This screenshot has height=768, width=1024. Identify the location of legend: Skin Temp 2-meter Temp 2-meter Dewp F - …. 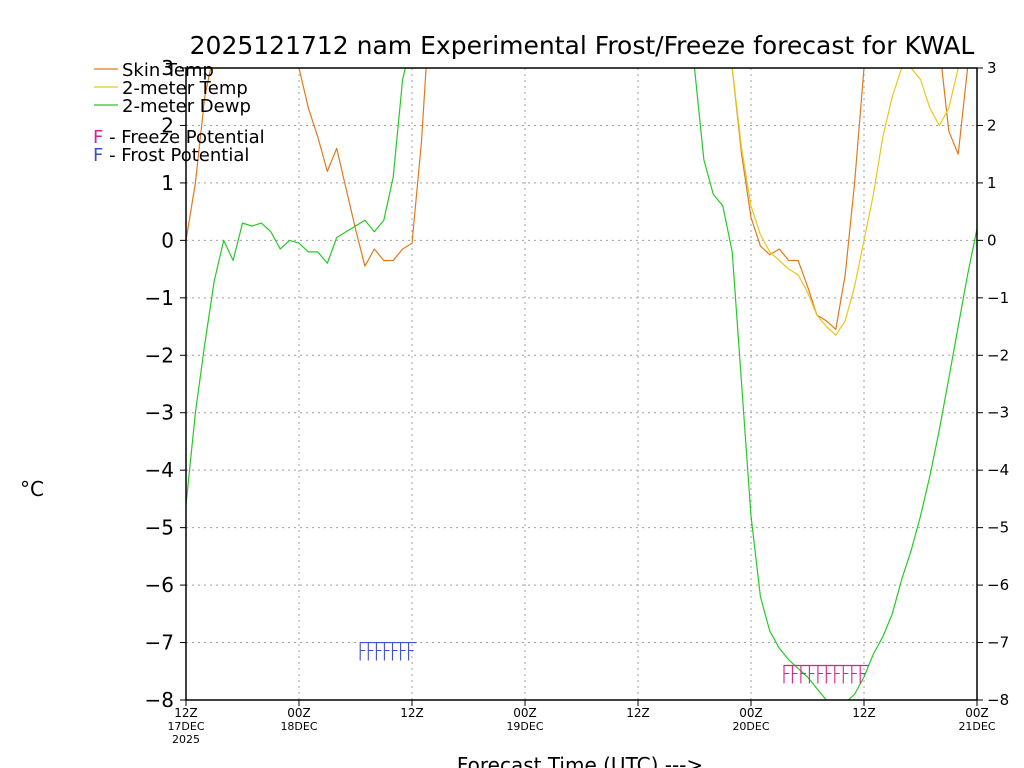
(179, 113).